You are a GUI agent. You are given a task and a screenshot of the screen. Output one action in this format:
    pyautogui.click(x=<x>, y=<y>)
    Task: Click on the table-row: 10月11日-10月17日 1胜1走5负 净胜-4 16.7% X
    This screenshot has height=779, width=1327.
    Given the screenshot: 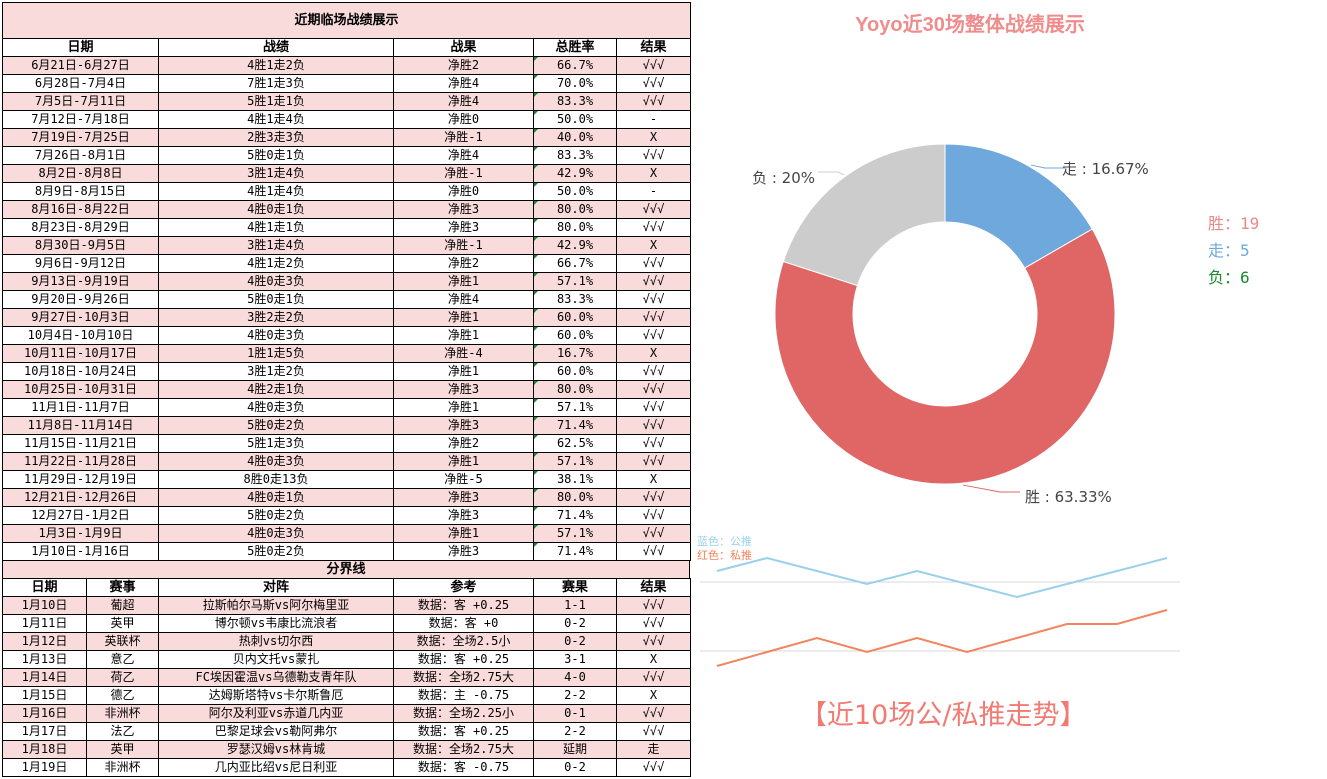 What is the action you would take?
    pyautogui.click(x=347, y=353)
    